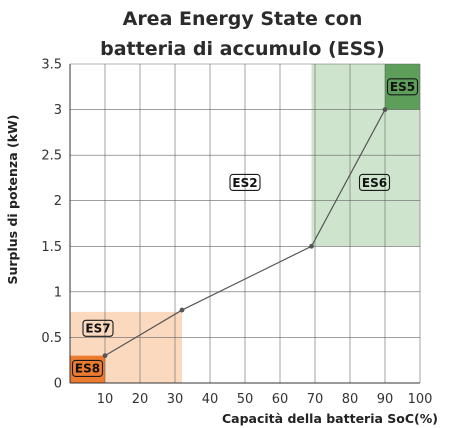 Image resolution: width=455 pixels, height=428 pixels. Describe the element at coordinates (330, 418) in the screenshot. I see `x-axis-label: Capacità della batteria SoC(%)` at that location.